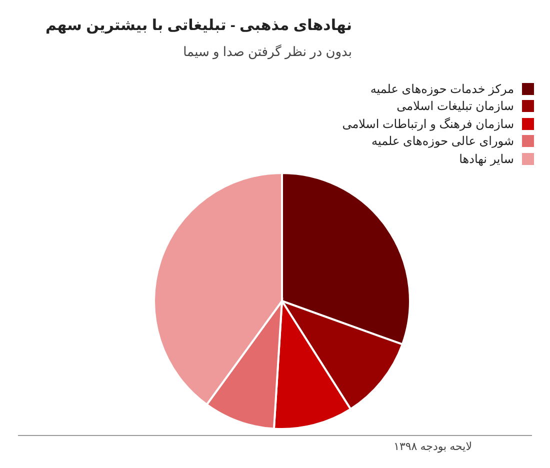 The width and height of the screenshot is (550, 468). Describe the element at coordinates (199, 25) in the screenshot. I see `chart-title: نهادهای مذهبی - تبلیغاتی با بیشترین سهم` at that location.